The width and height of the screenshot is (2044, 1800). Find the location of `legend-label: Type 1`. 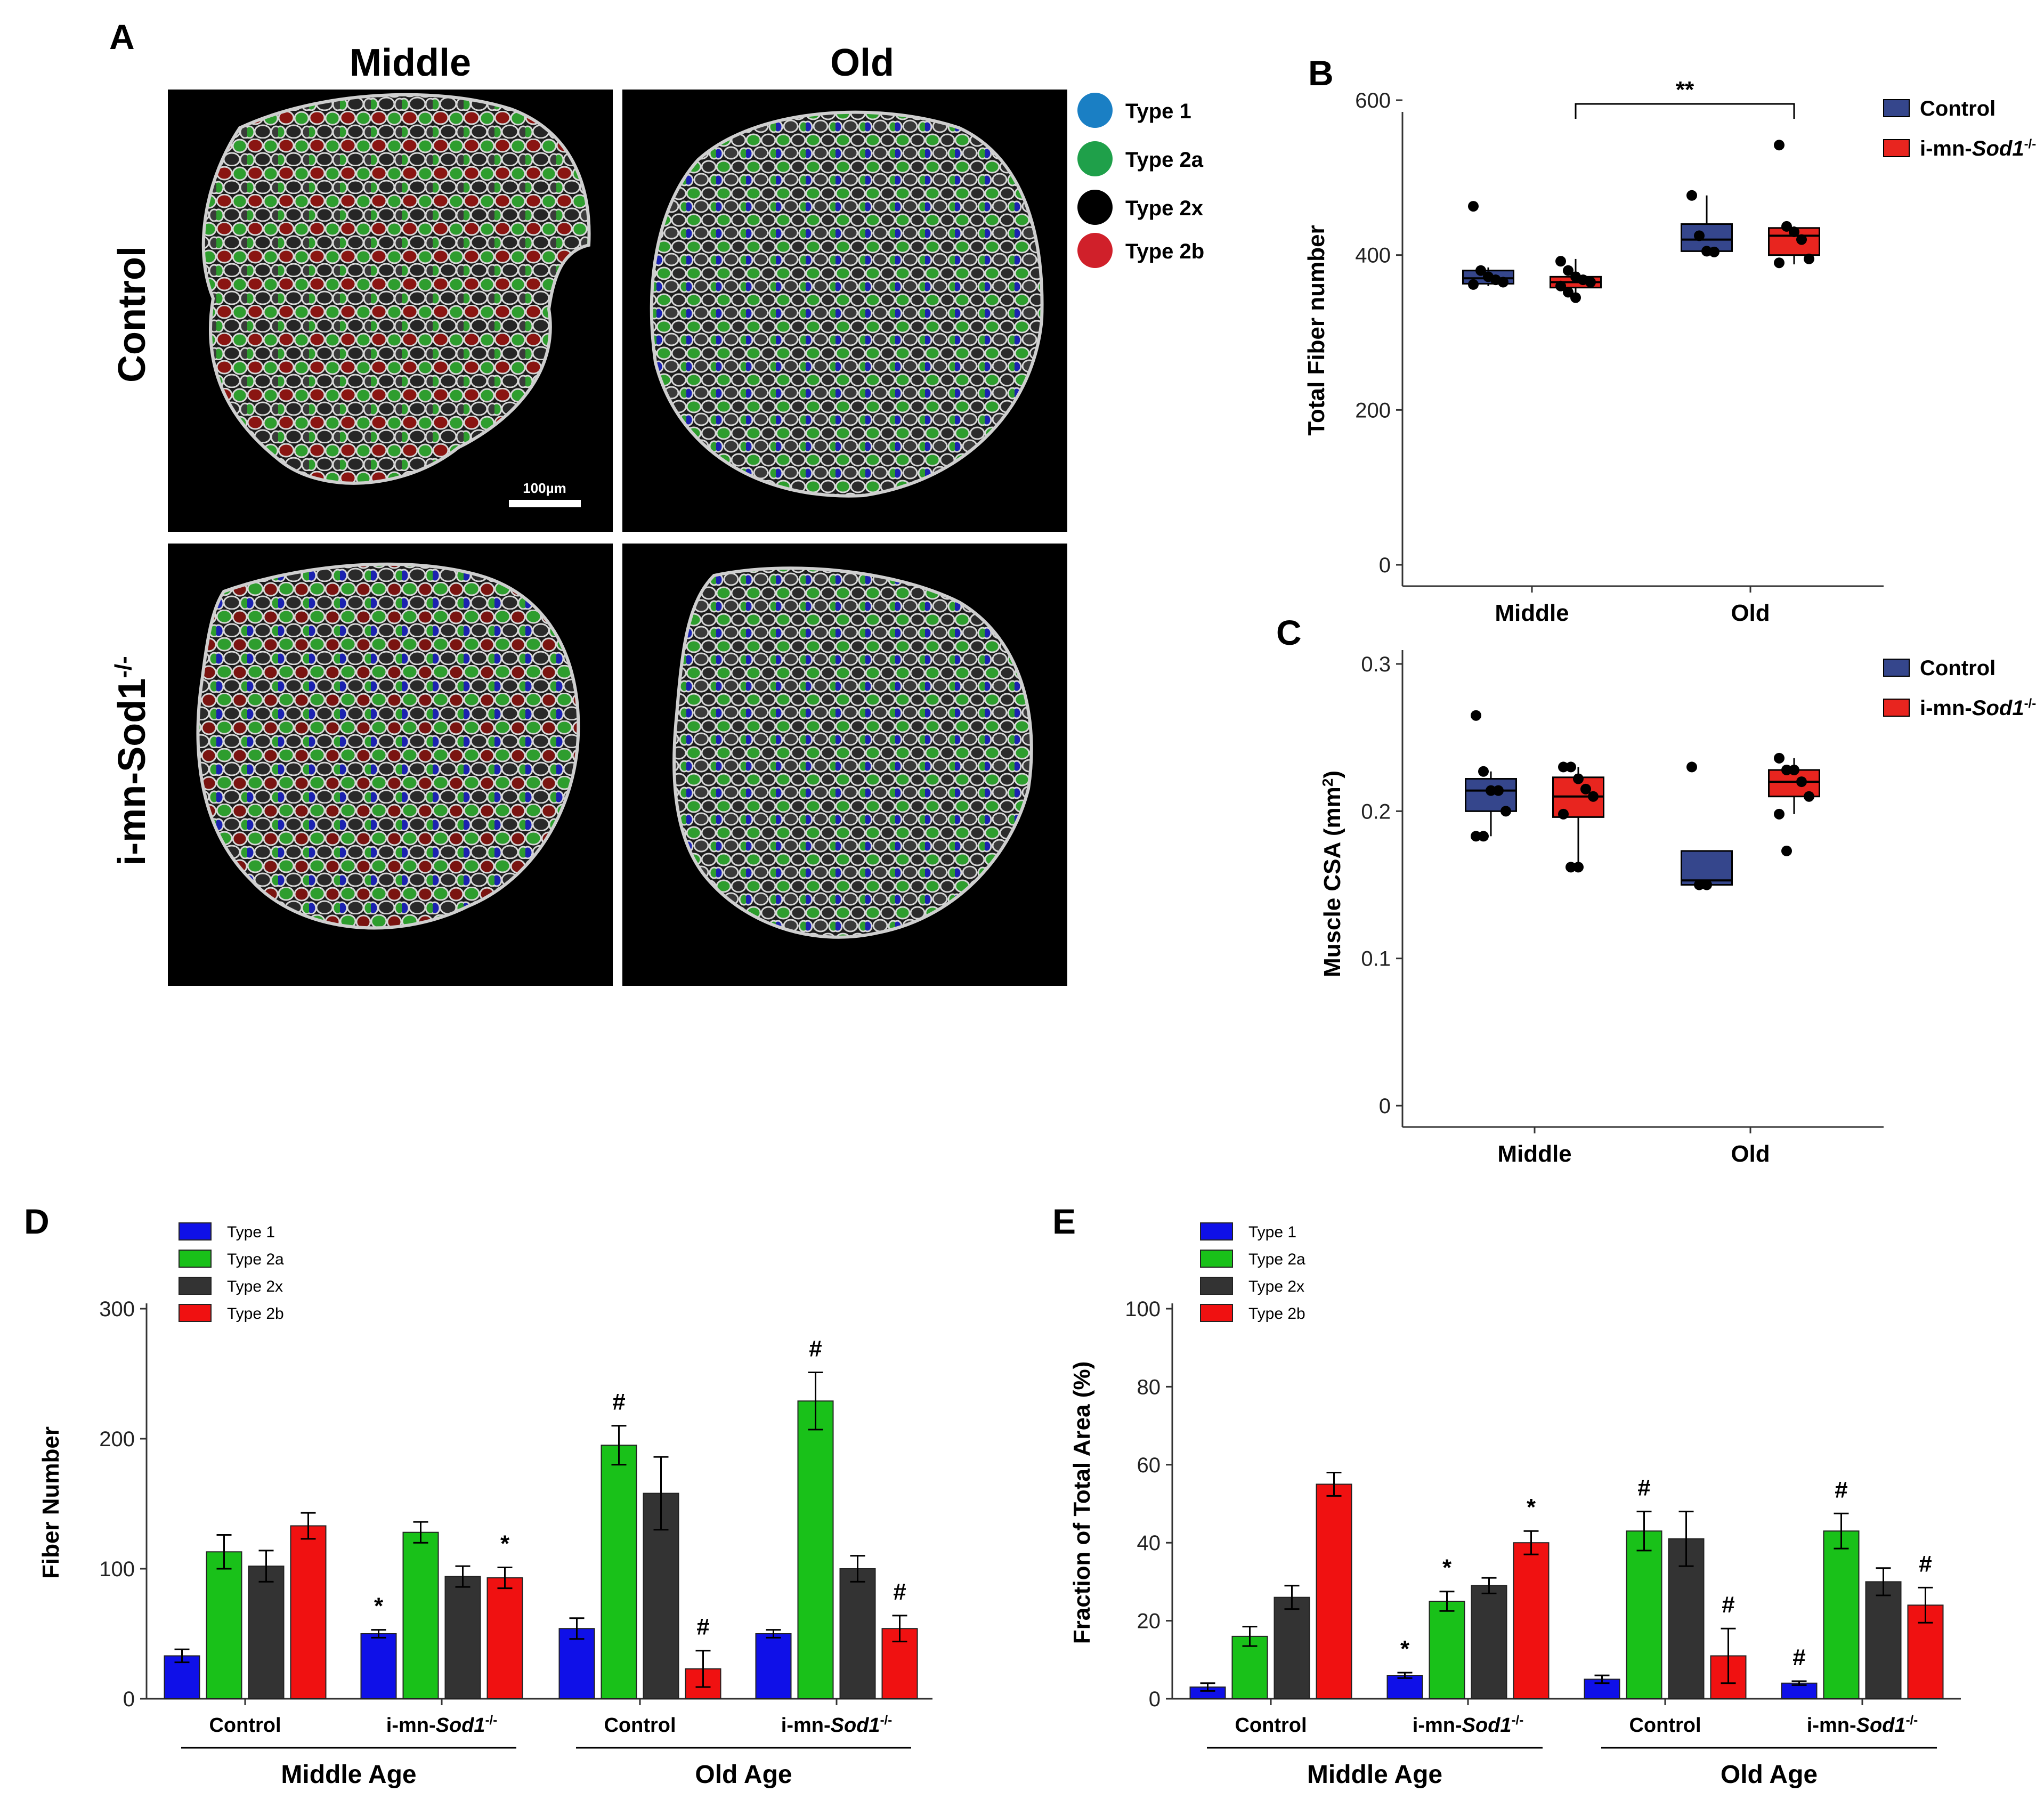

legend-label: Type 1 is located at coordinates (251, 1232).